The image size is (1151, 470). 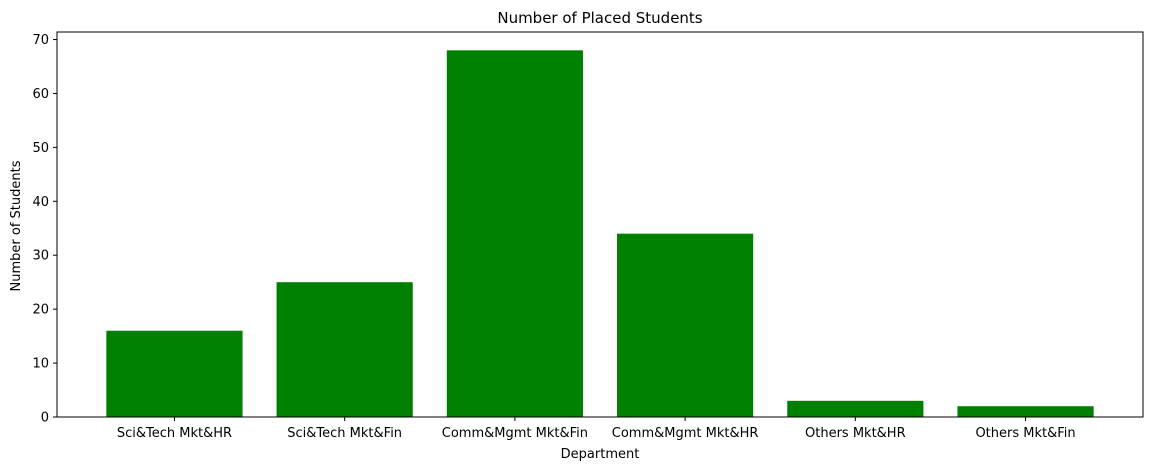 What do you see at coordinates (1025, 433) in the screenshot?
I see `x-tick-label: Others Mkt&Fin` at bounding box center [1025, 433].